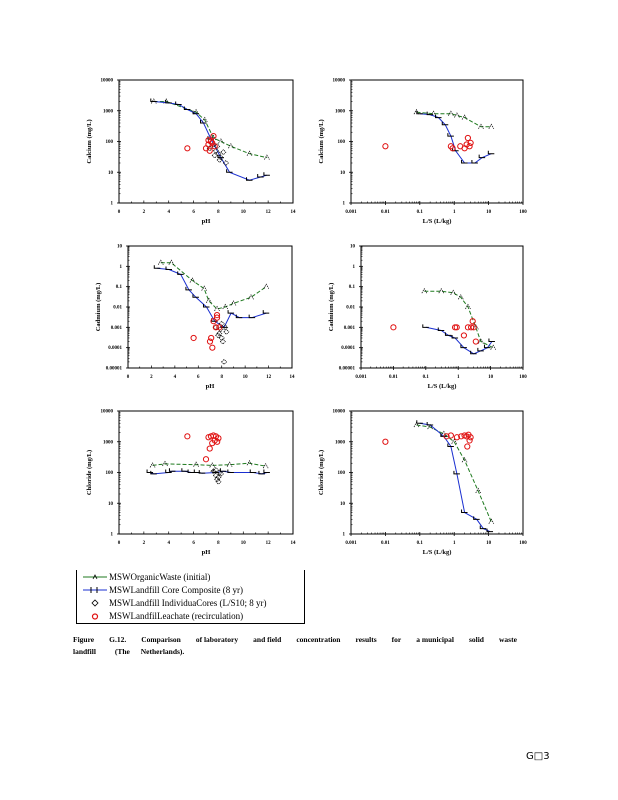  What do you see at coordinates (112, 535) in the screenshot?
I see `y-tick-label: 1` at bounding box center [112, 535].